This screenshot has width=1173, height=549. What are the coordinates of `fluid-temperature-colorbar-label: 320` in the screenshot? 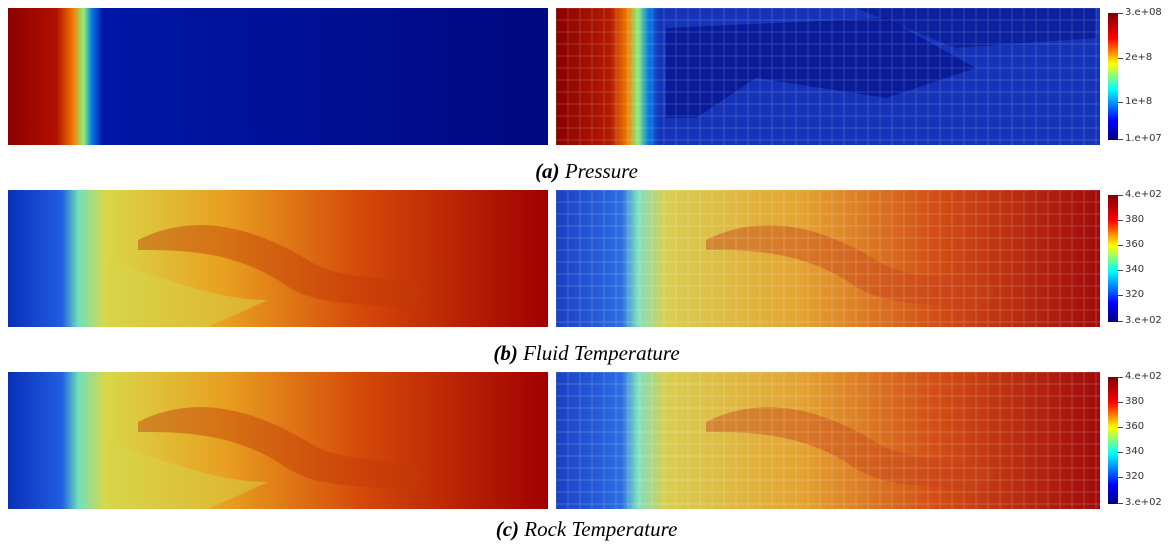 It's located at (1135, 294).